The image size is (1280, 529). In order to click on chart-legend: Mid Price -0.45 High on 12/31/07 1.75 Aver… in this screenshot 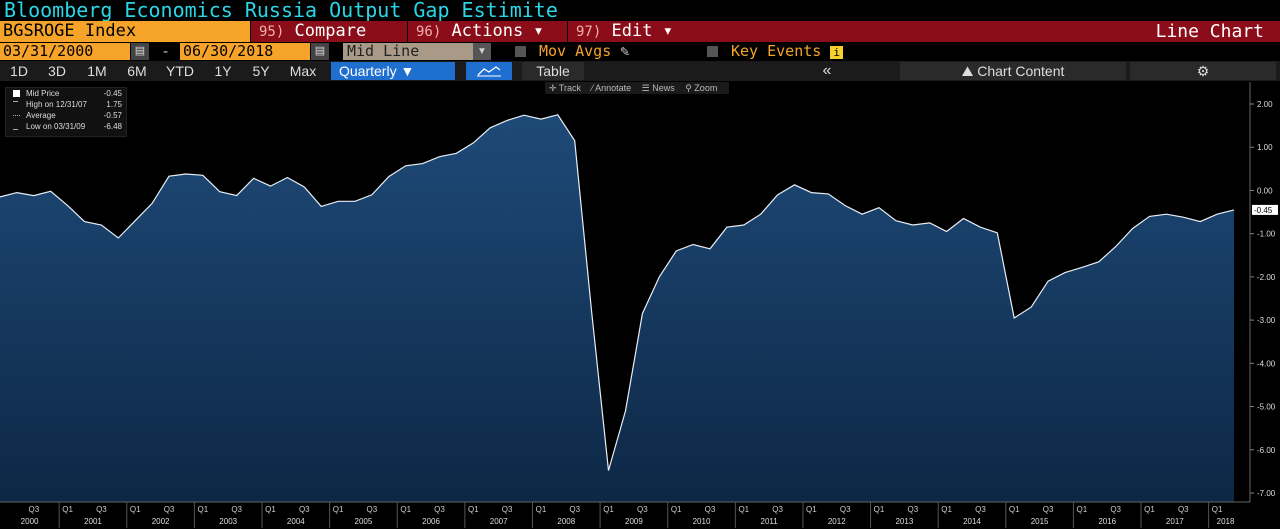, I will do `click(66, 112)`.